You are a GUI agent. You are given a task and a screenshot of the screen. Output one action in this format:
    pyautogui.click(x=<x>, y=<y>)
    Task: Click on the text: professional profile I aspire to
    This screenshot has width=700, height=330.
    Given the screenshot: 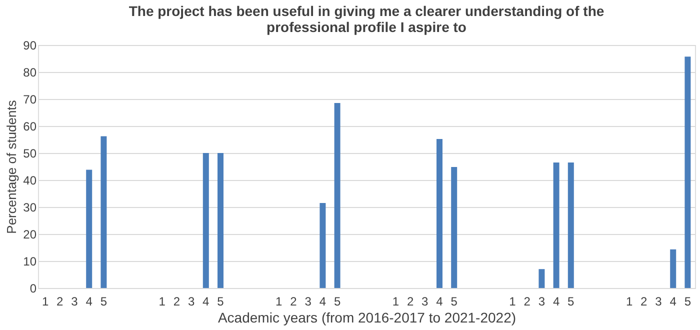 What is the action you would take?
    pyautogui.click(x=366, y=27)
    